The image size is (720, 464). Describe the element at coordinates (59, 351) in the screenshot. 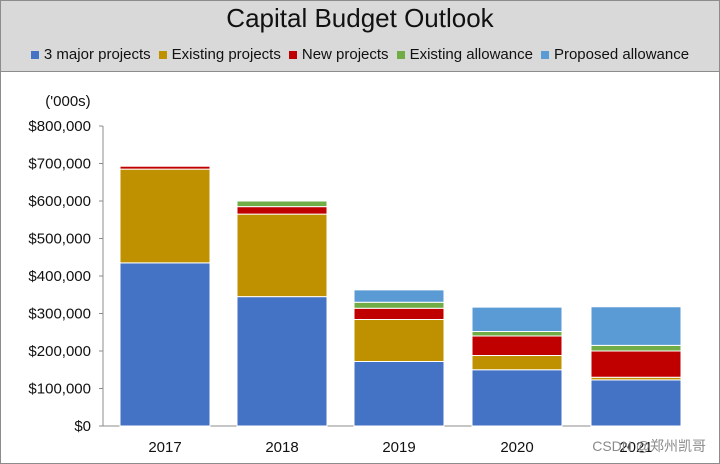

I see `y-tick-label-2: $200,000` at that location.